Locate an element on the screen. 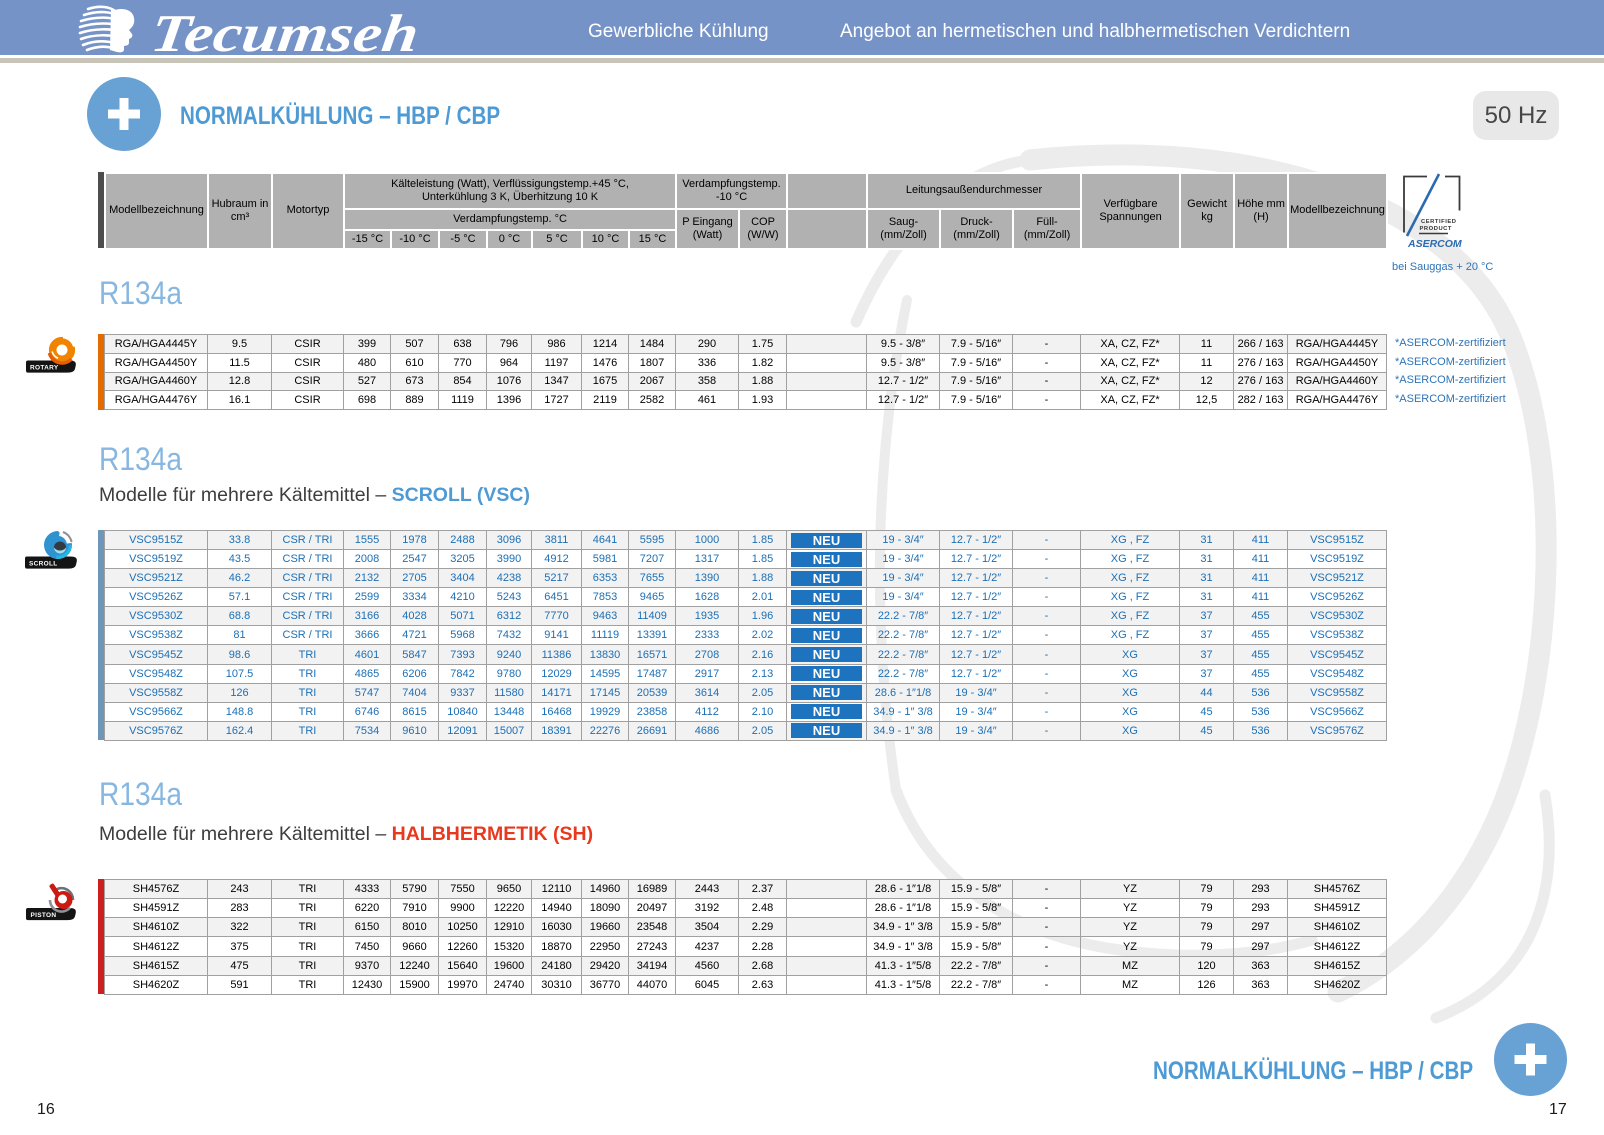 Image resolution: width=1604 pixels, height=1135 pixels. svg-text: SCROLL is located at coordinates (43, 564).